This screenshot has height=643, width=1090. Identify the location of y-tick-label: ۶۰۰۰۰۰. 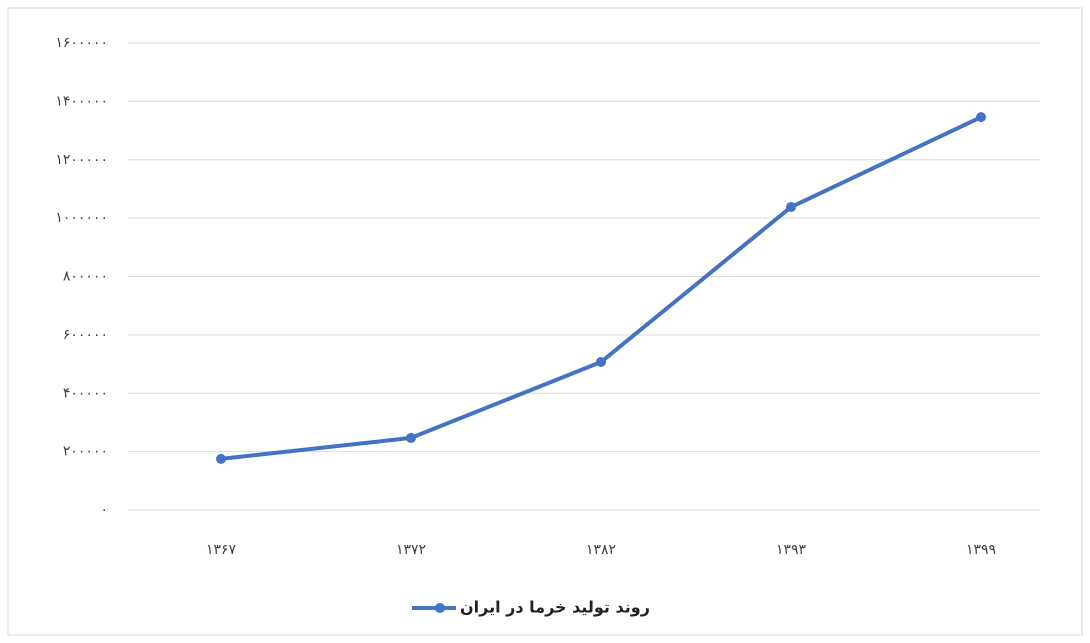
(85, 335).